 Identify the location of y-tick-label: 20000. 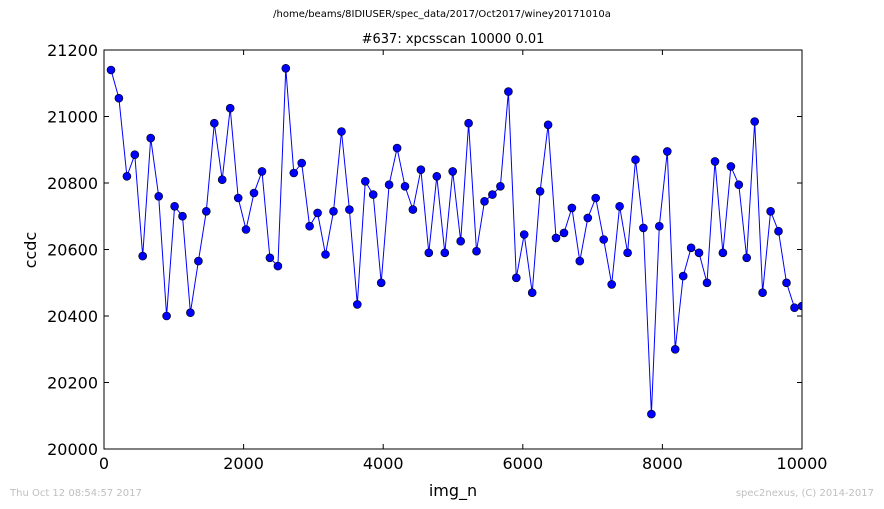
(72, 449).